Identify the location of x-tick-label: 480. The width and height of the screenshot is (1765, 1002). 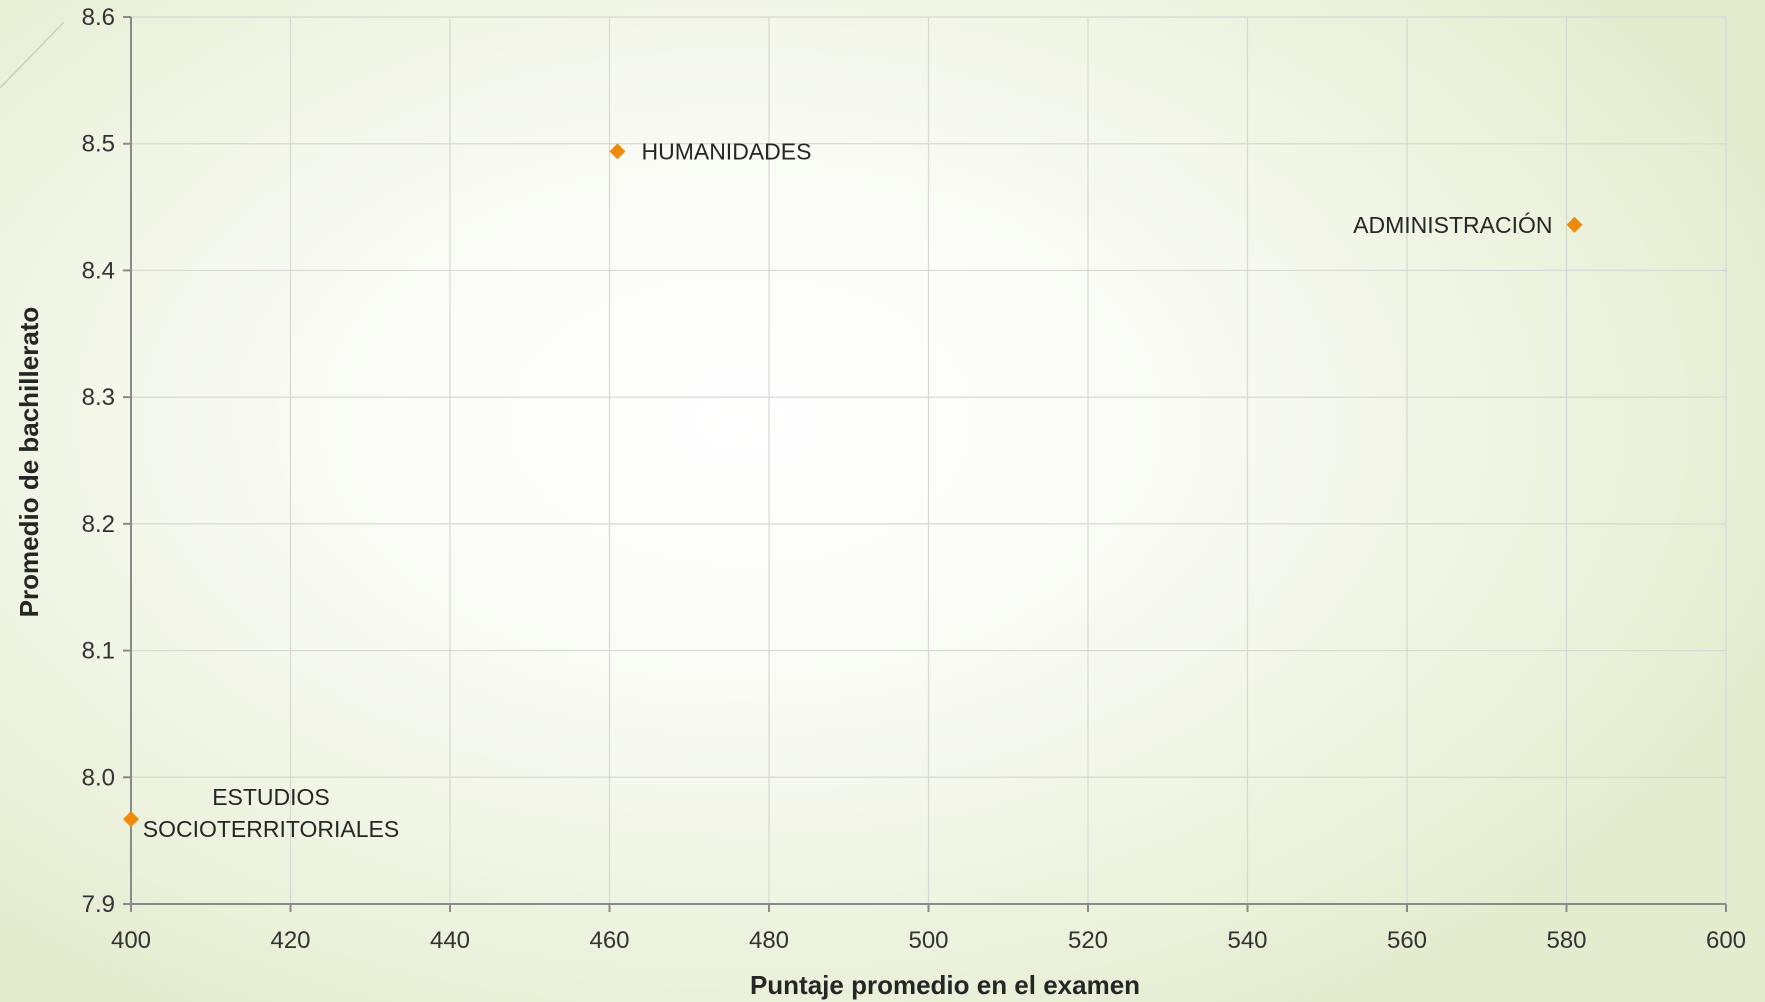
(769, 940).